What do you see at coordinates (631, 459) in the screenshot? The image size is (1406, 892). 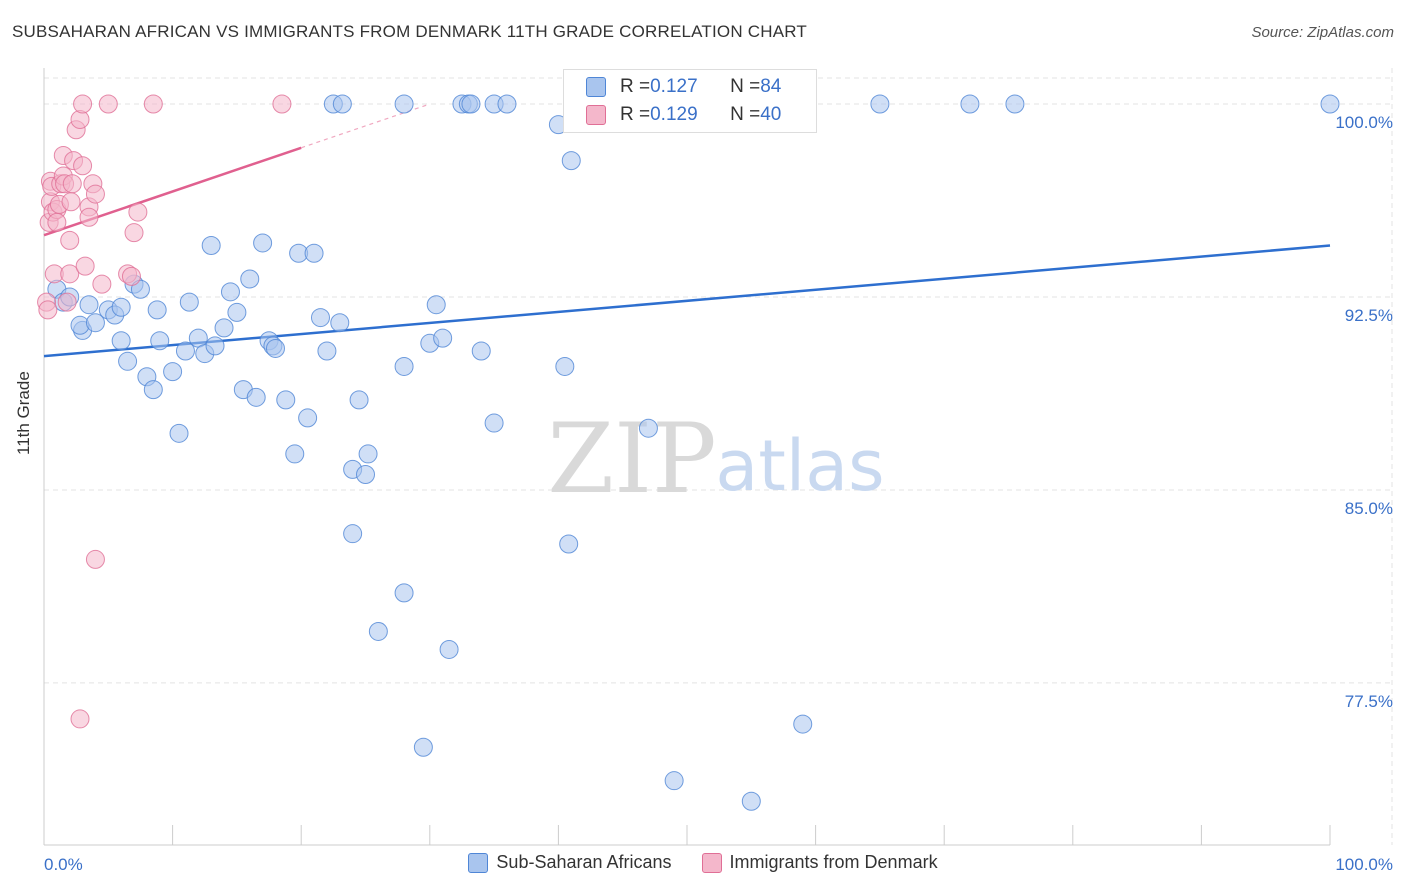 I see `watermark-zip: ZIP` at bounding box center [631, 459].